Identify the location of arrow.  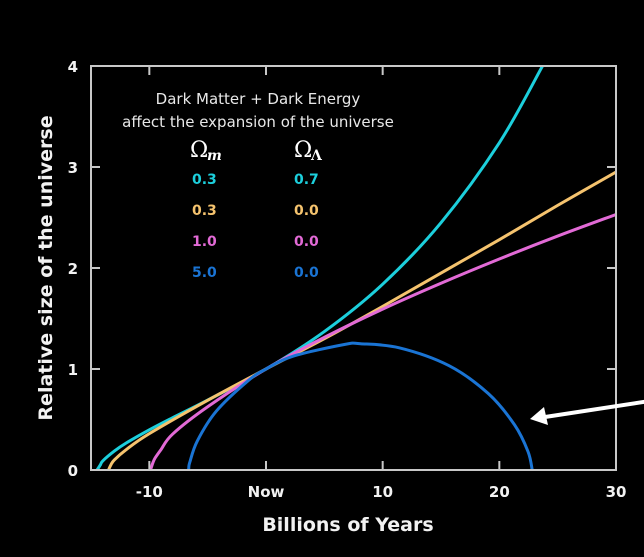
(587, 412).